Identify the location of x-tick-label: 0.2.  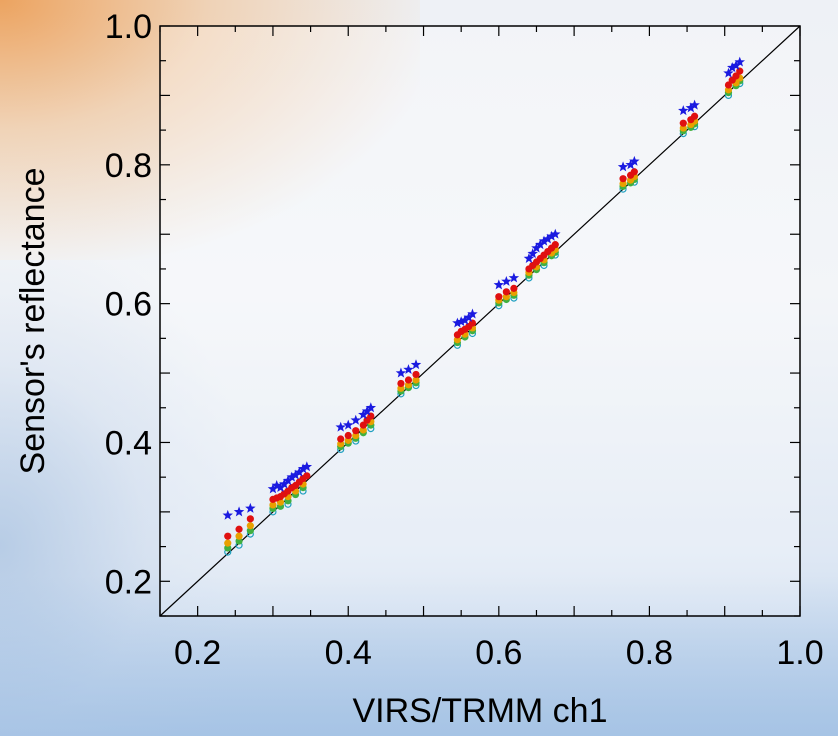
(197, 653).